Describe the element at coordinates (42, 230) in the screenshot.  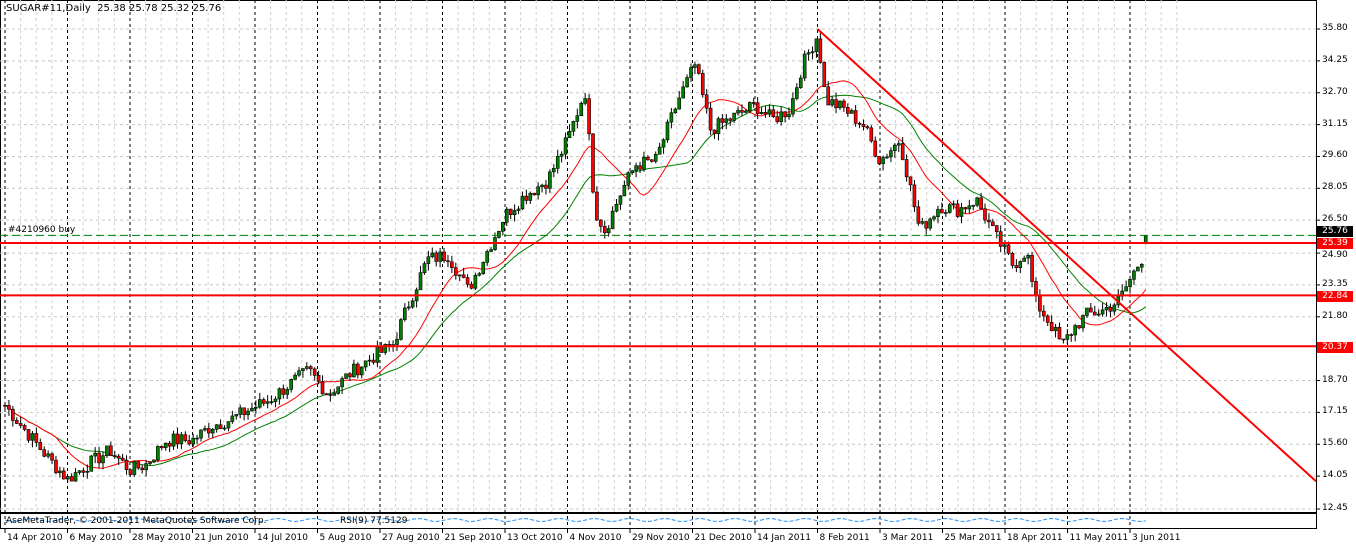
I see `order-label: #4210960 buy` at that location.